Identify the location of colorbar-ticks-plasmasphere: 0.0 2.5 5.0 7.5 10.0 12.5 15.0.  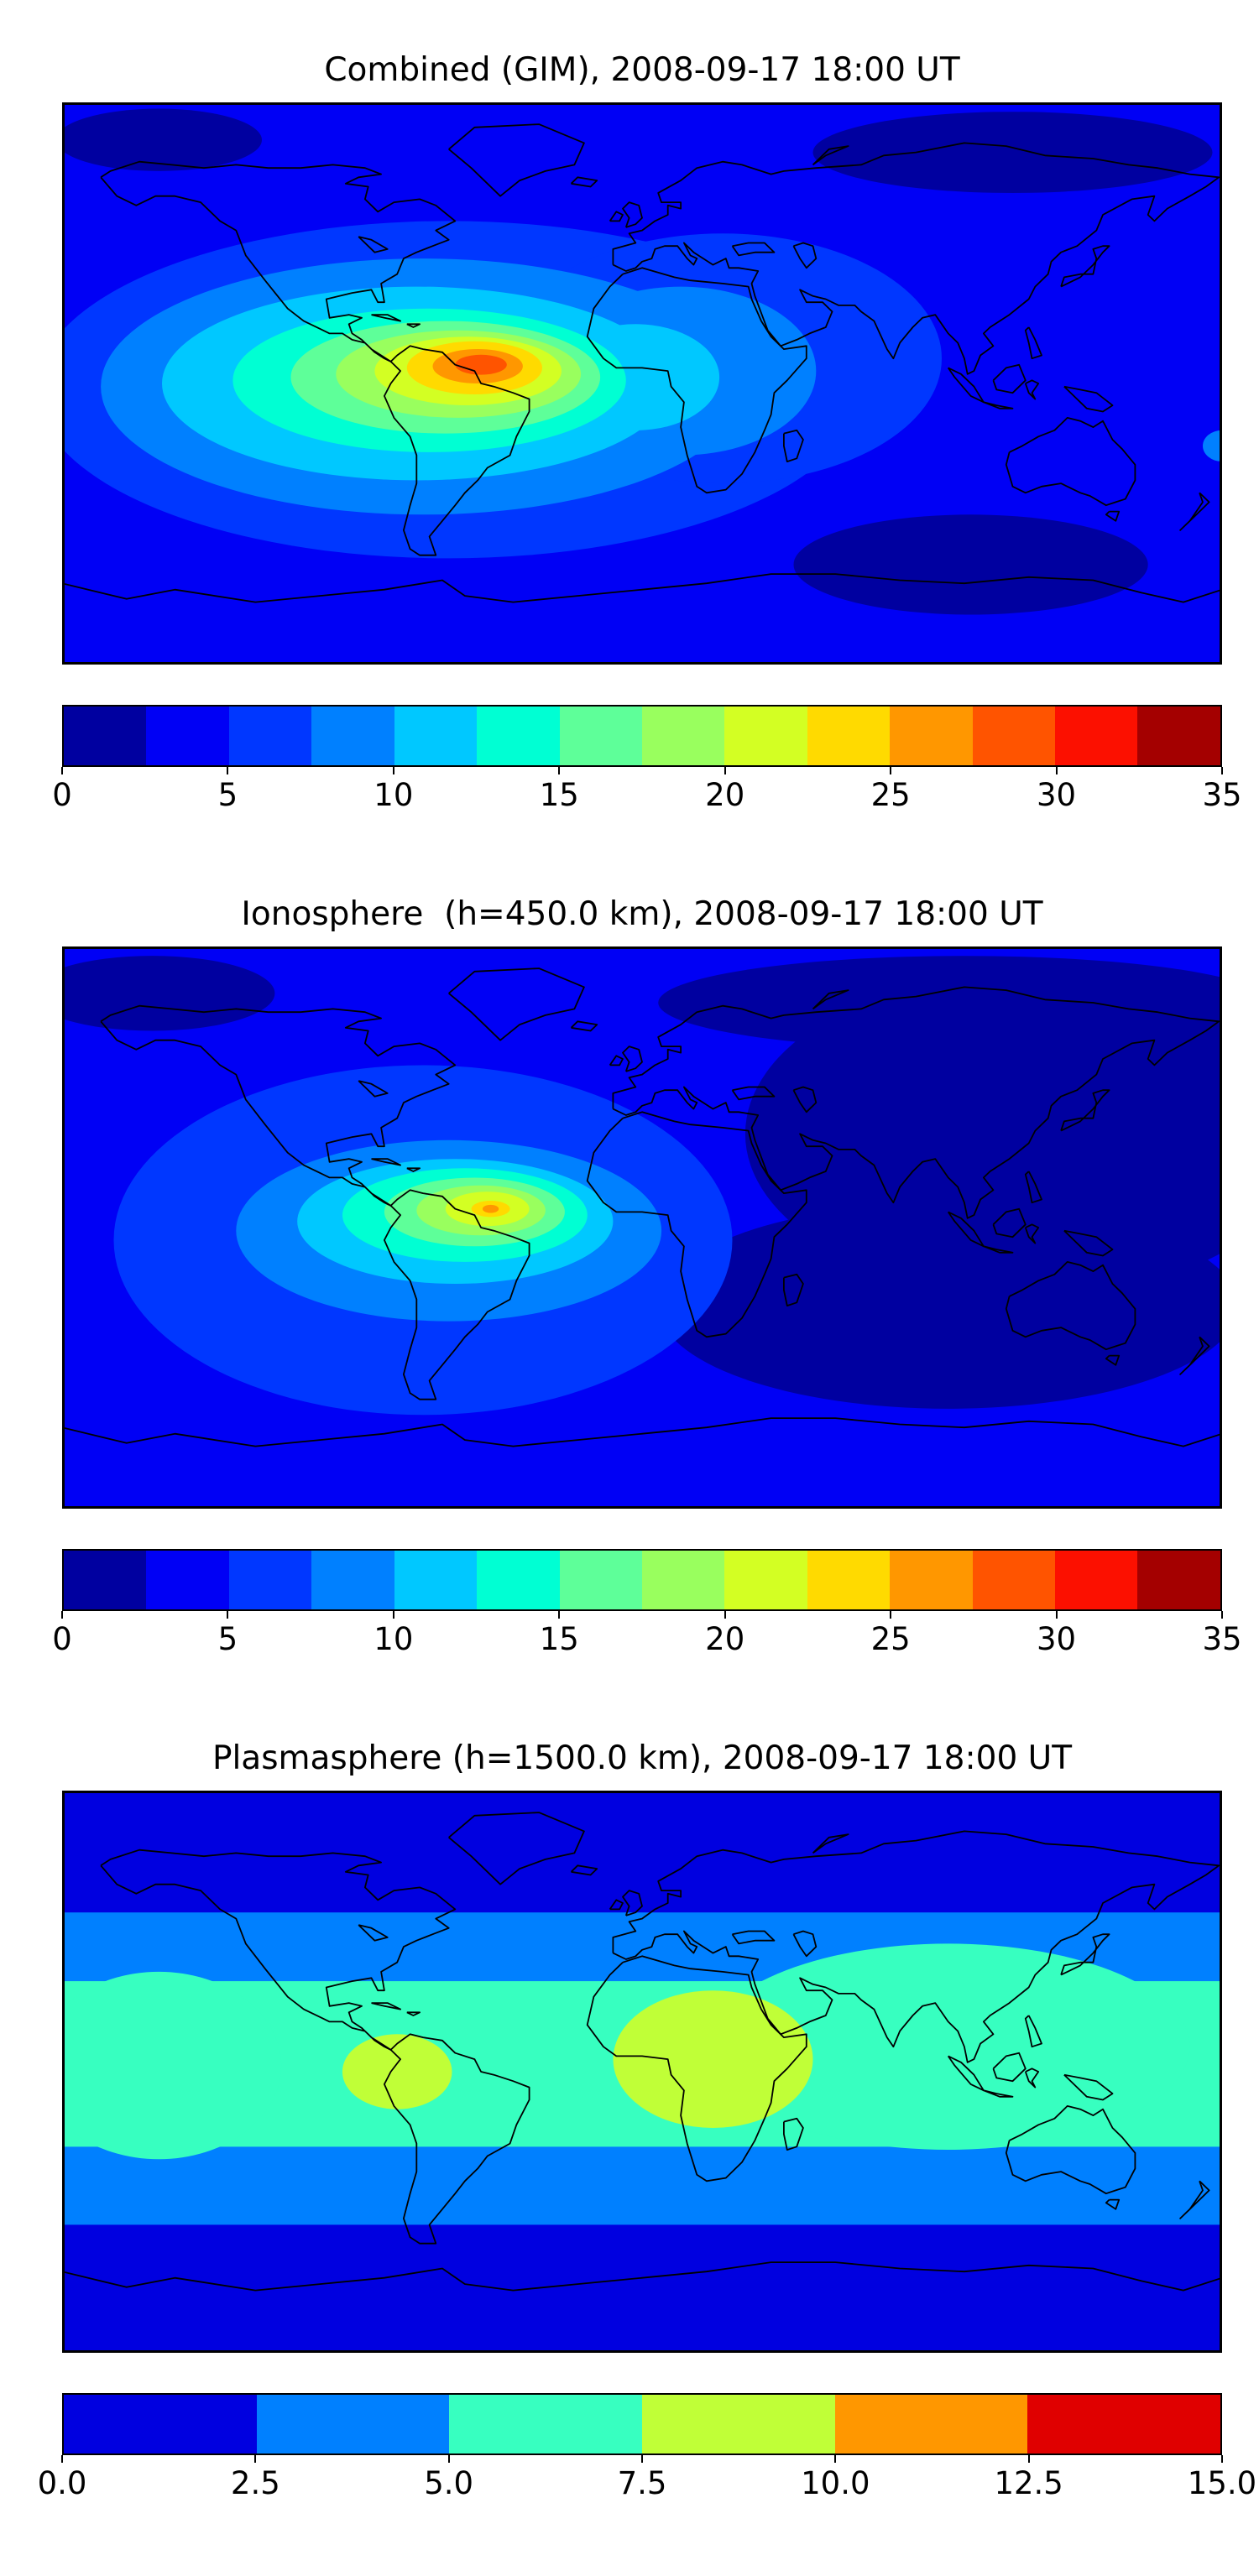
(647, 2484).